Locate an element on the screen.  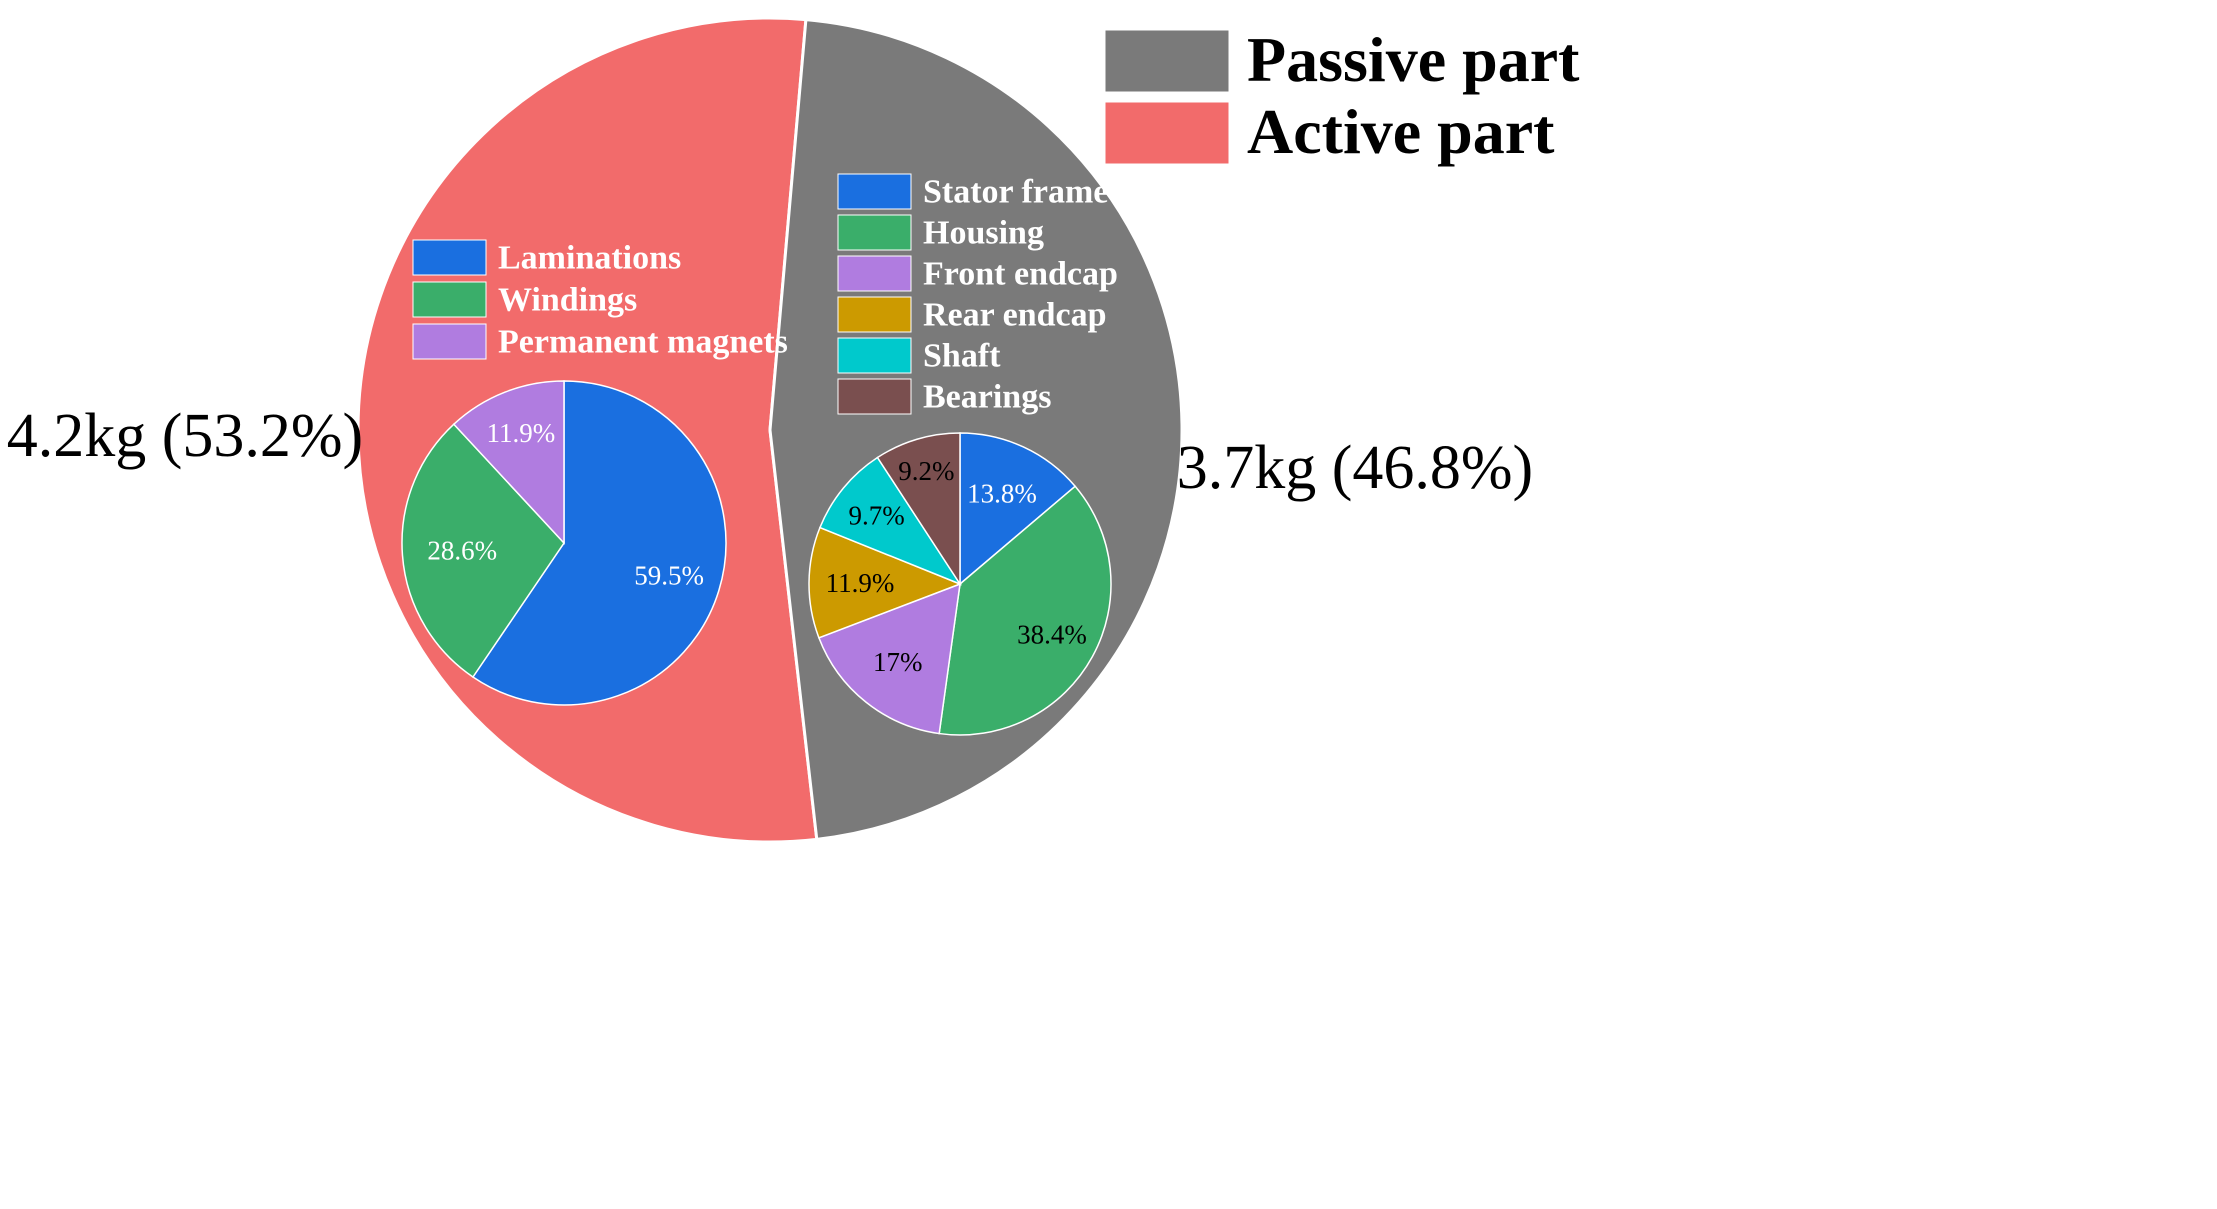
passive-total-label: 3.7kg (46.8%) is located at coordinates (1355, 468).